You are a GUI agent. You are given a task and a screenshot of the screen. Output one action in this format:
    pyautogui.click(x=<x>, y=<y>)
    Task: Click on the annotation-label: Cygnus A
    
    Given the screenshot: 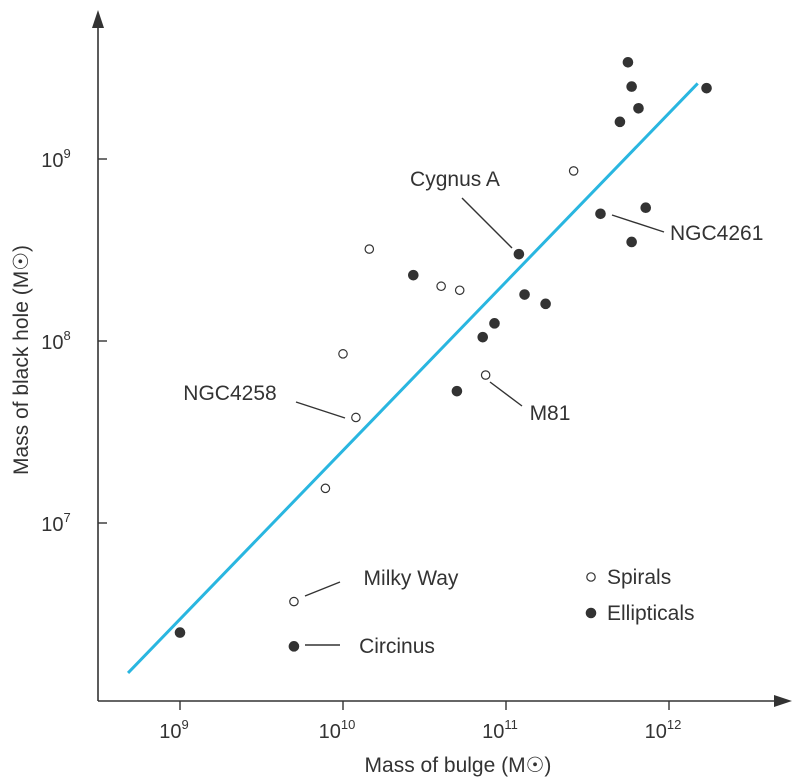 What is the action you would take?
    pyautogui.click(x=455, y=179)
    